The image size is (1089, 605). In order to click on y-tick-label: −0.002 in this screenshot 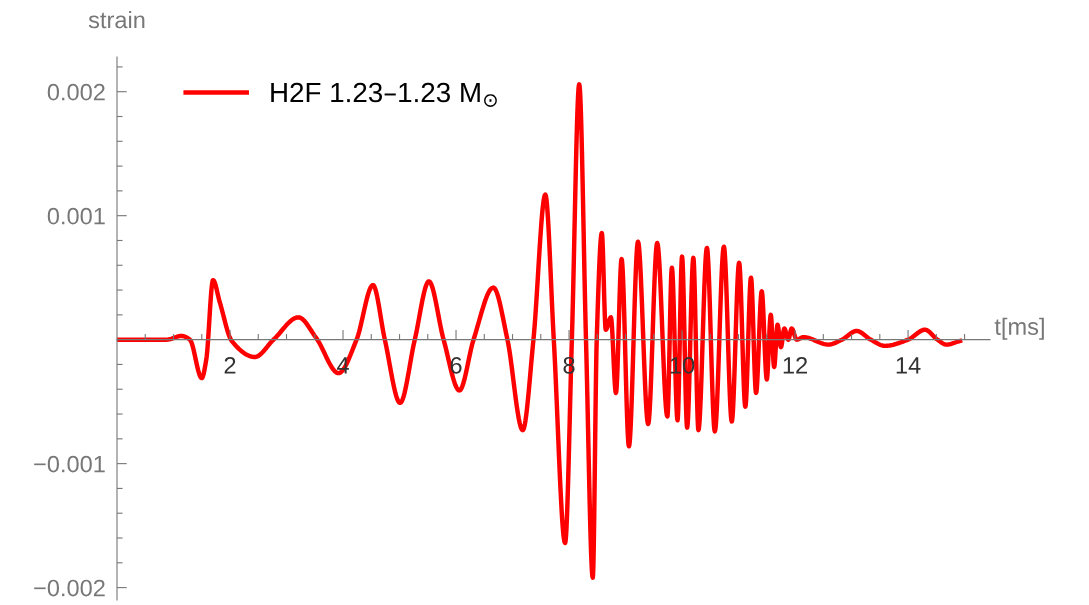, I will do `click(69, 588)`.